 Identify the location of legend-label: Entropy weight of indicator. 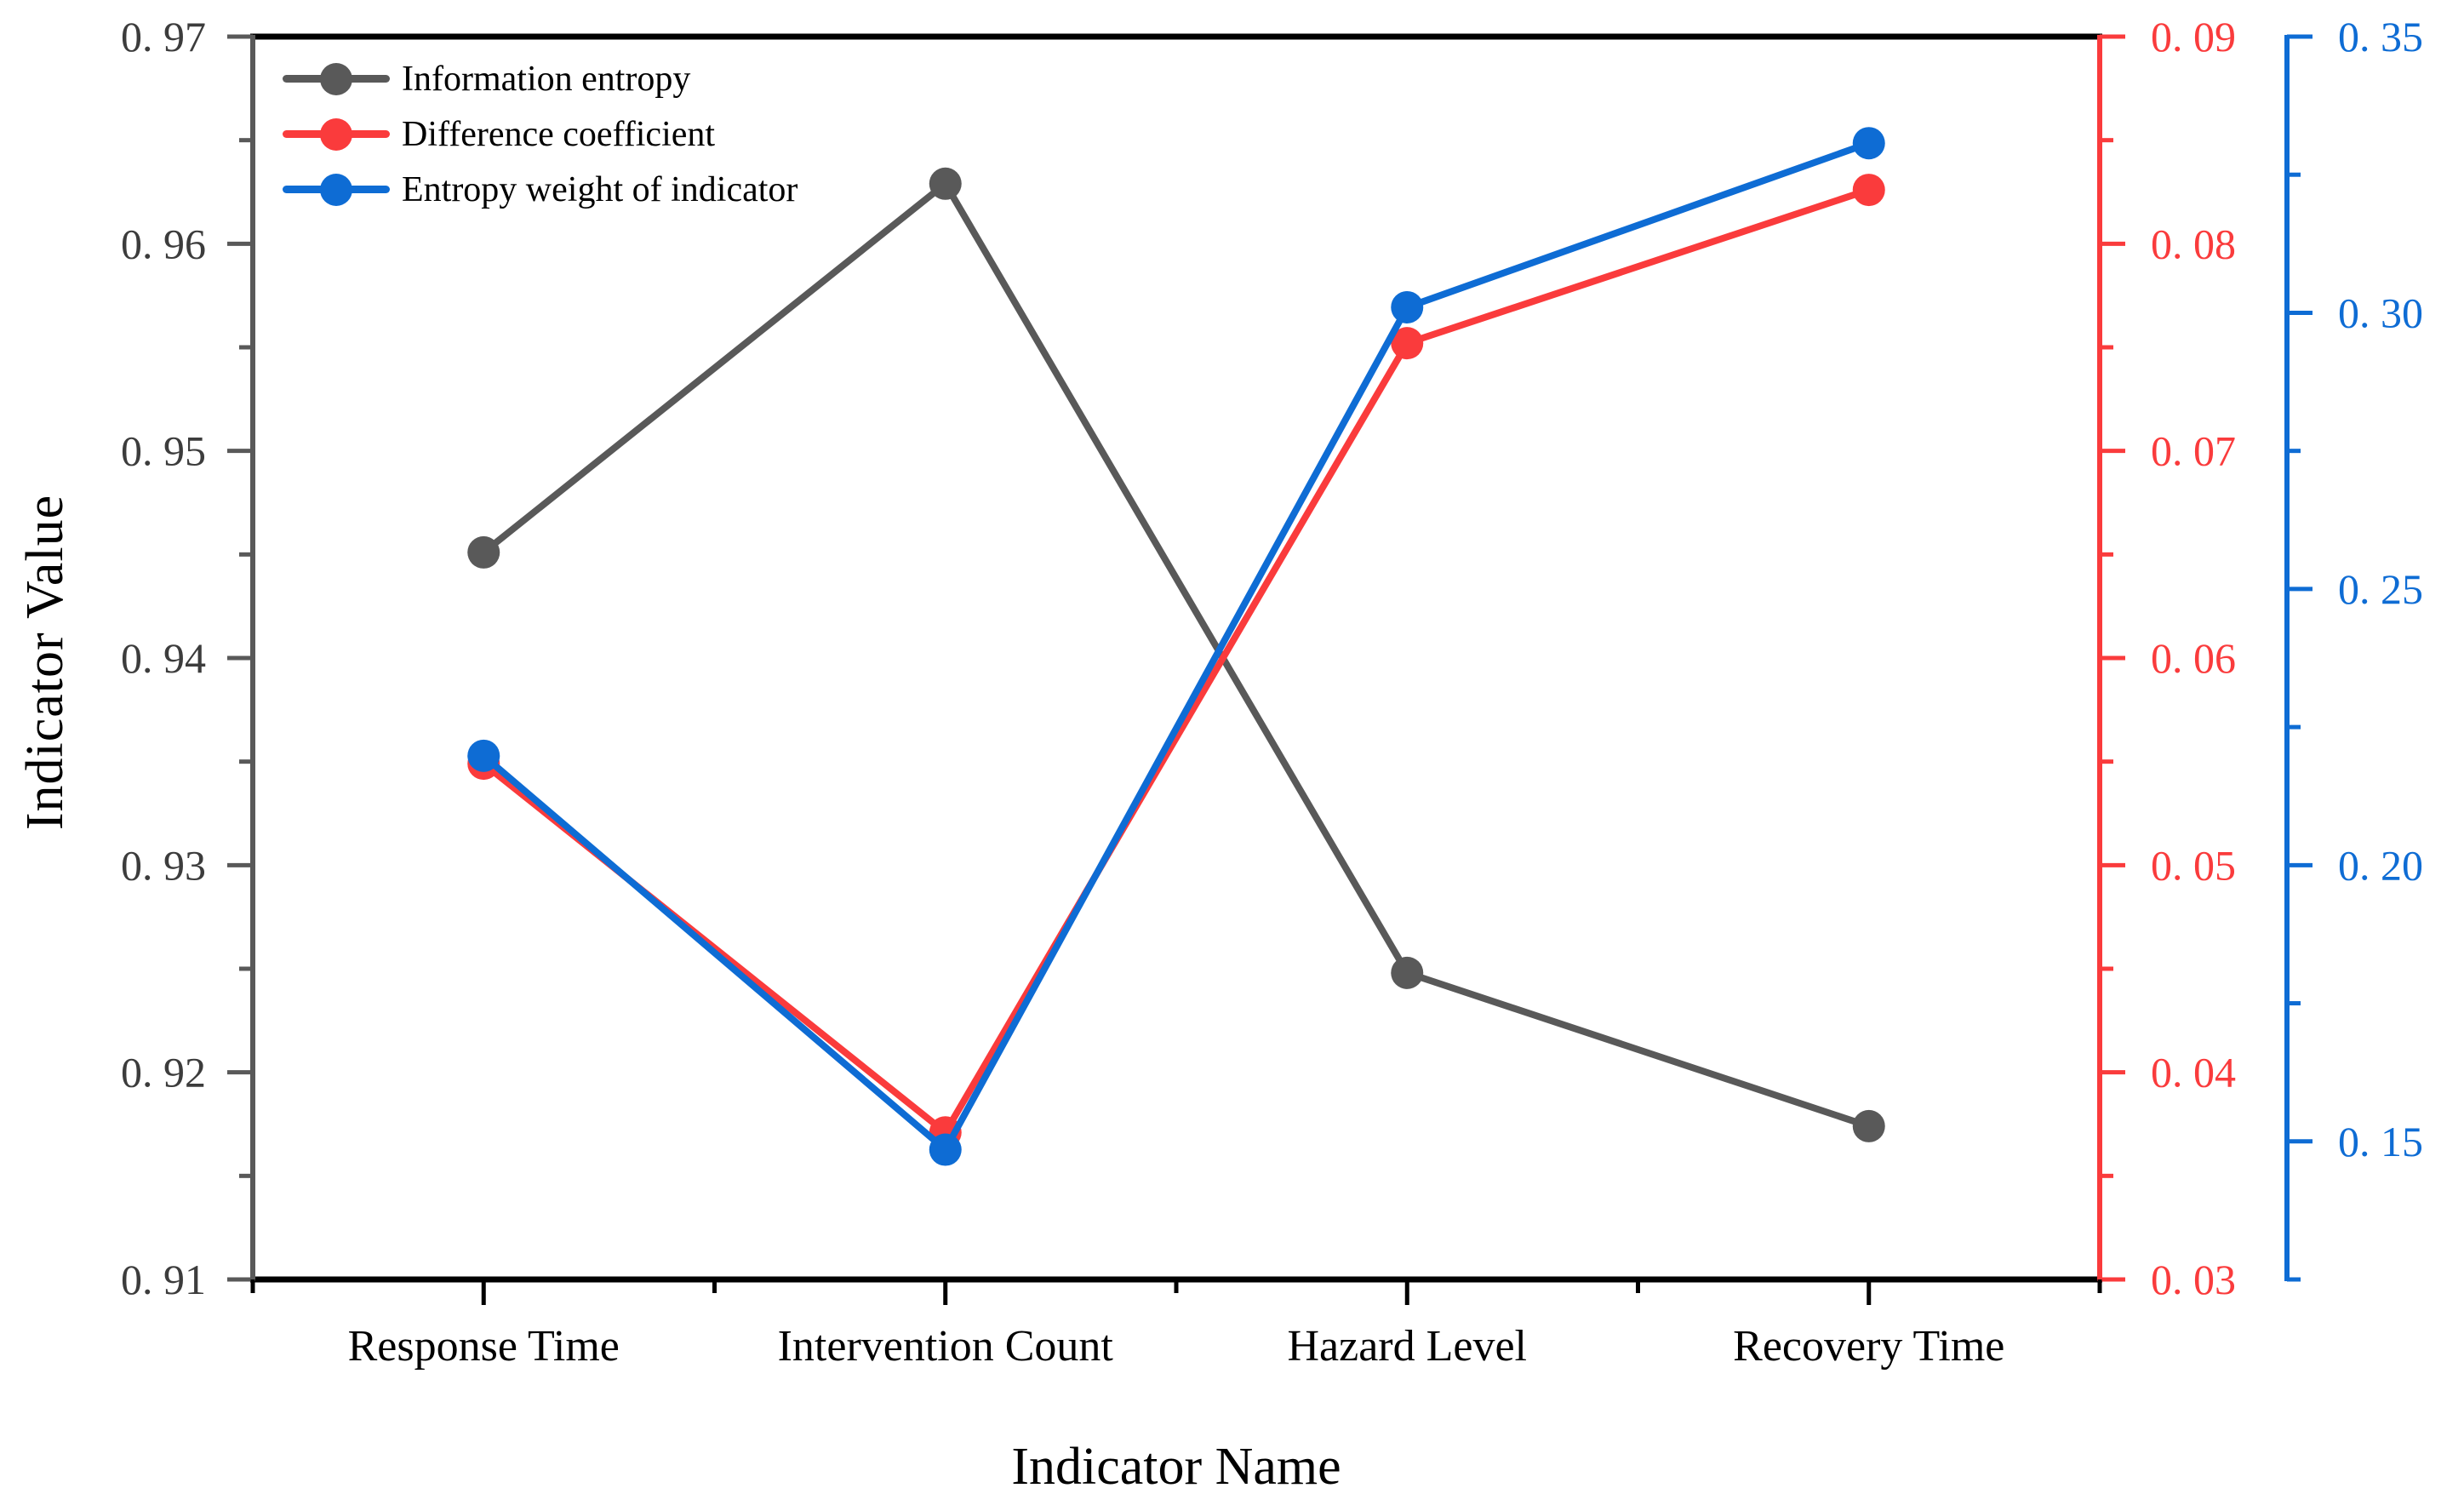
(600, 189).